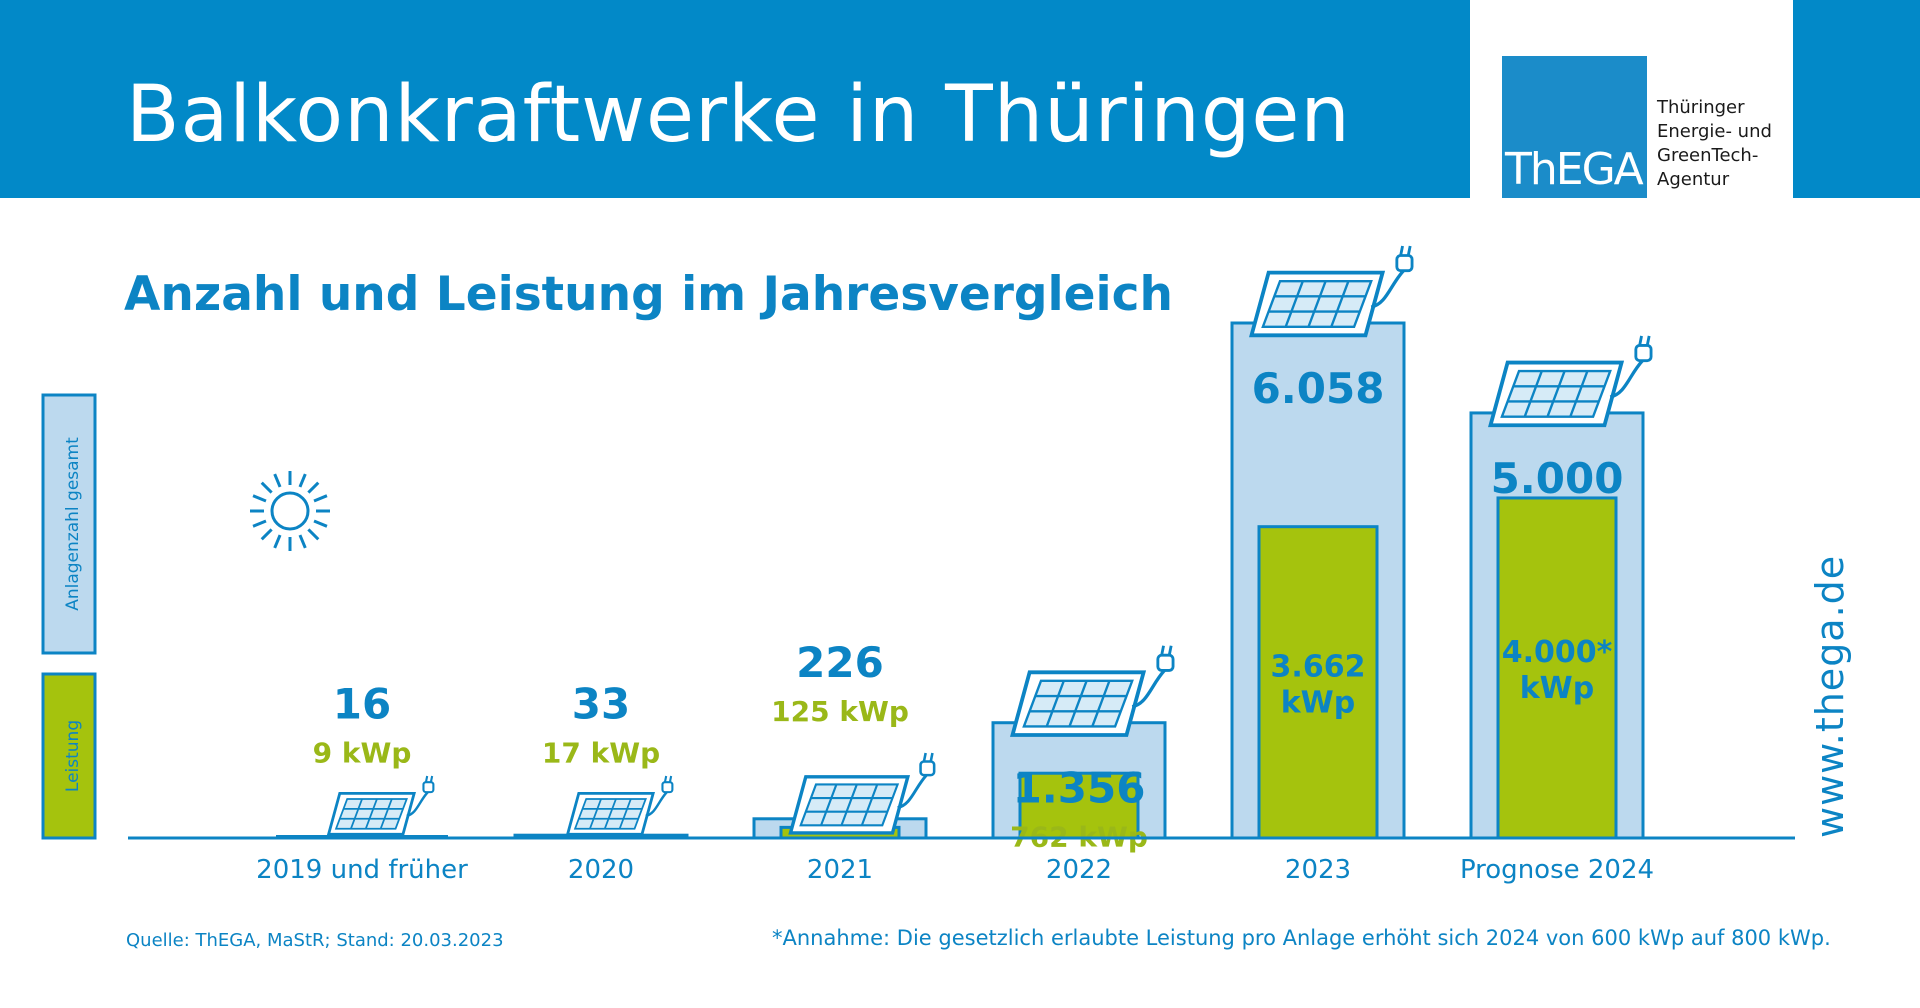  Describe the element at coordinates (840, 711) in the screenshot. I see `power-value-label: 125 kWp` at that location.